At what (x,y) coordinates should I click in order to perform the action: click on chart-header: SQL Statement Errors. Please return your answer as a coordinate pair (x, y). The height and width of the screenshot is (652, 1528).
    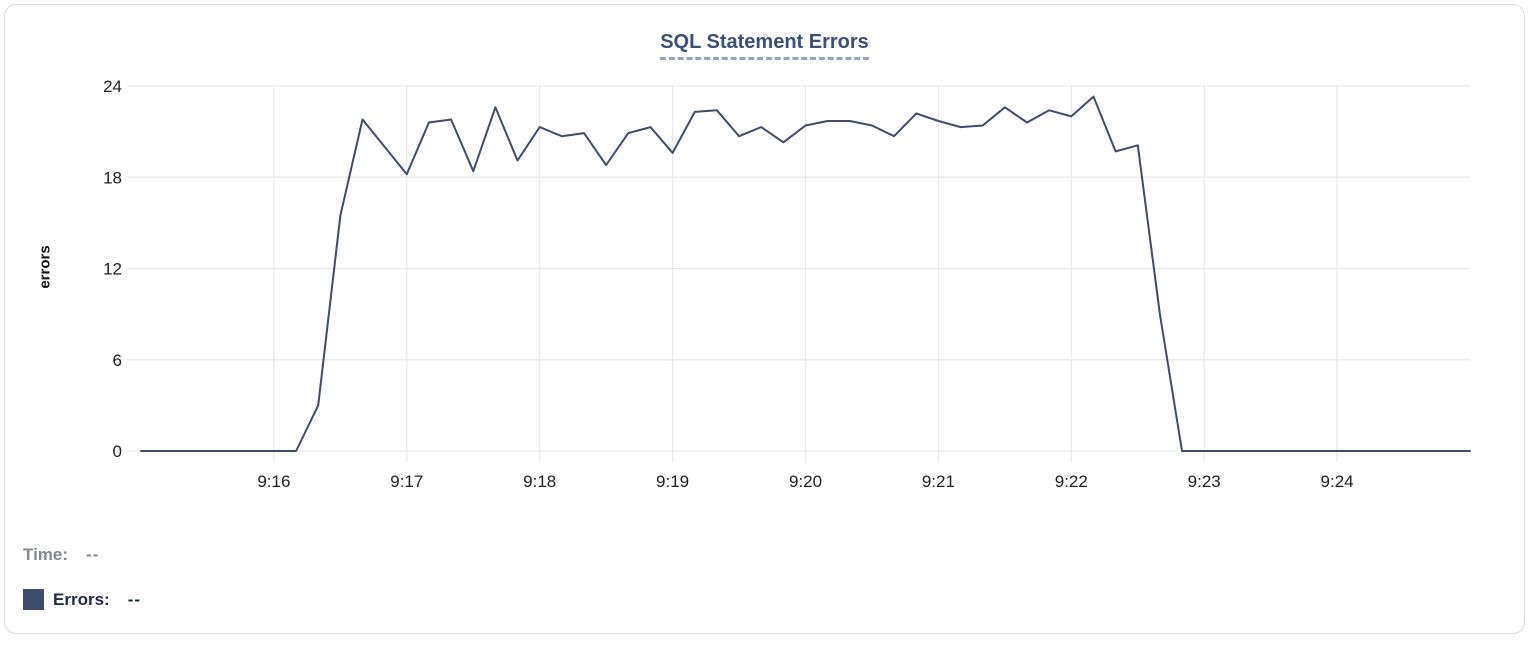
    Looking at the image, I should click on (764, 45).